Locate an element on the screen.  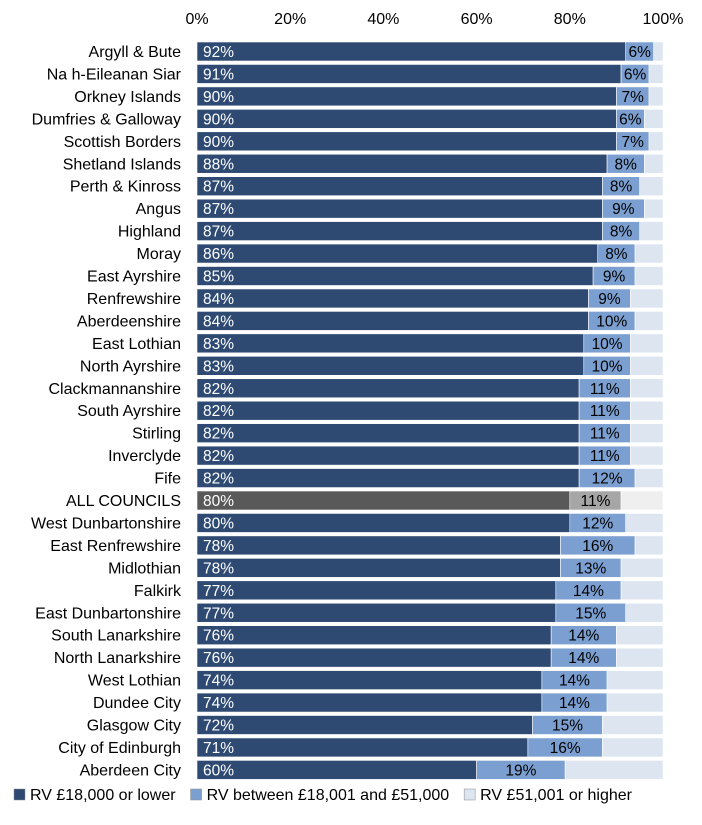
data-label: 84% is located at coordinates (218, 299).